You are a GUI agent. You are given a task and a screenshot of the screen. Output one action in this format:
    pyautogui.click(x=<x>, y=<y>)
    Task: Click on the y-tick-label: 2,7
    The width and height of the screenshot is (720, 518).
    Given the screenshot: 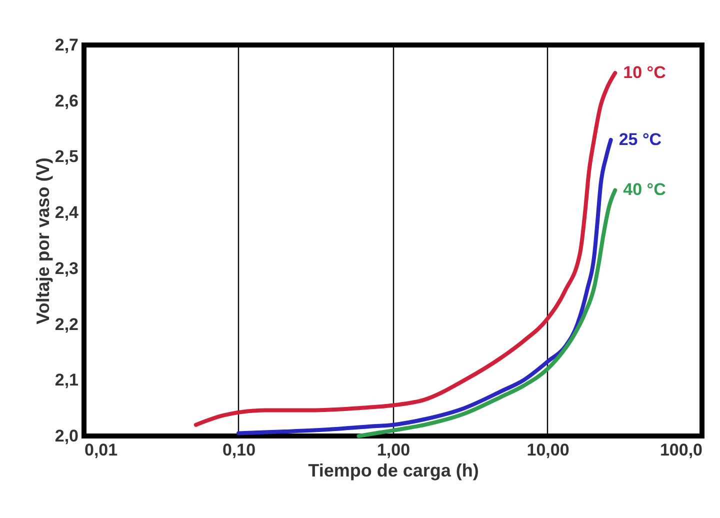 What is the action you would take?
    pyautogui.click(x=66, y=45)
    